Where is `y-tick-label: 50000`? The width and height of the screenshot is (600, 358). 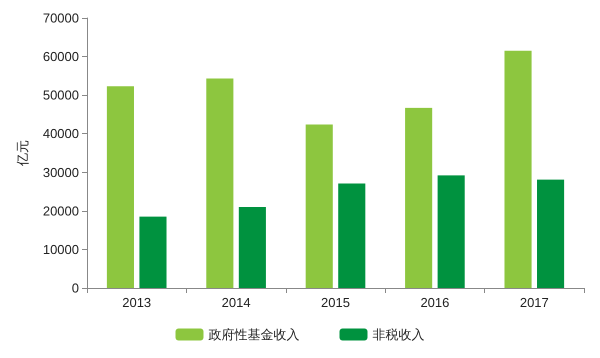
y-tick-label: 50000 is located at coordinates (60, 95).